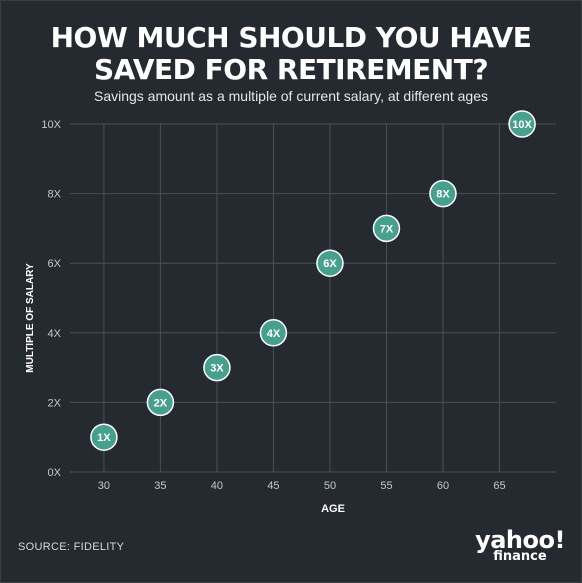  What do you see at coordinates (160, 486) in the screenshot?
I see `x-tick-label: 35` at bounding box center [160, 486].